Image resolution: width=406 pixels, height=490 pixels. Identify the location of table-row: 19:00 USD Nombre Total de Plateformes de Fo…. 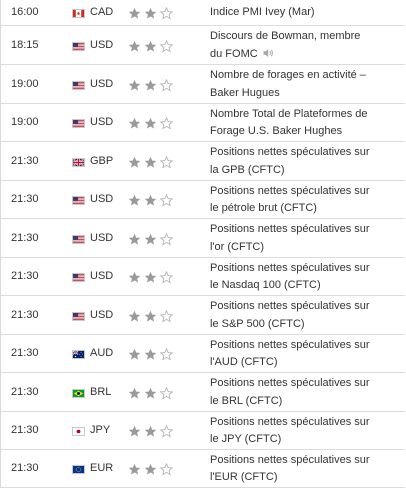
(203, 123).